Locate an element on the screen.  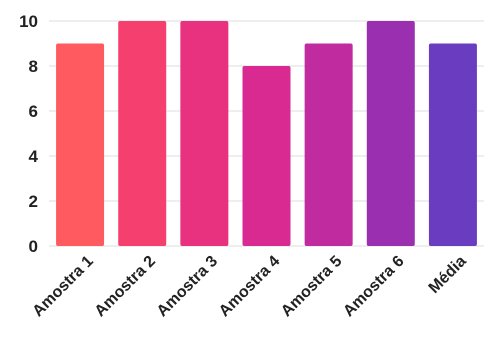
x-tick-label: Amostra 5 is located at coordinates (311, 286).